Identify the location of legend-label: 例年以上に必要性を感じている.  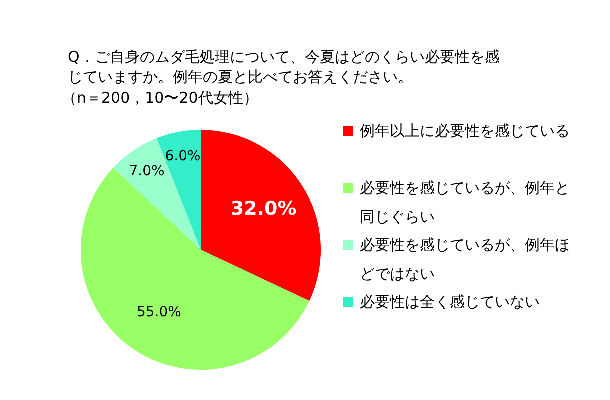
(465, 131).